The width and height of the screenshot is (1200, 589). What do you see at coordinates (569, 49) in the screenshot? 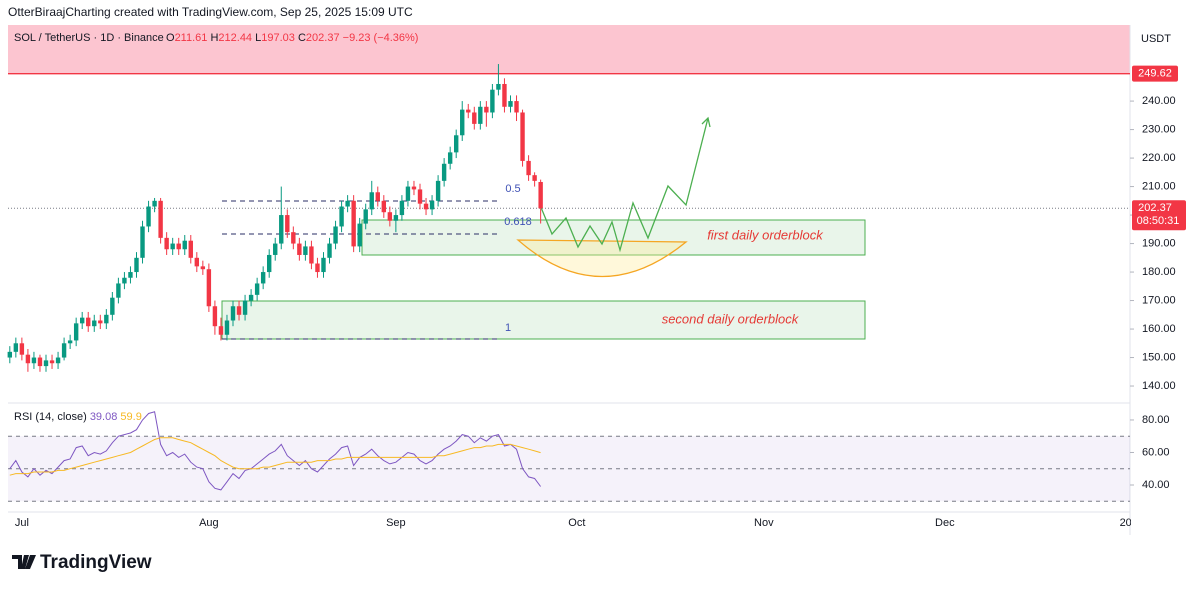
I see `resistance-zone` at bounding box center [569, 49].